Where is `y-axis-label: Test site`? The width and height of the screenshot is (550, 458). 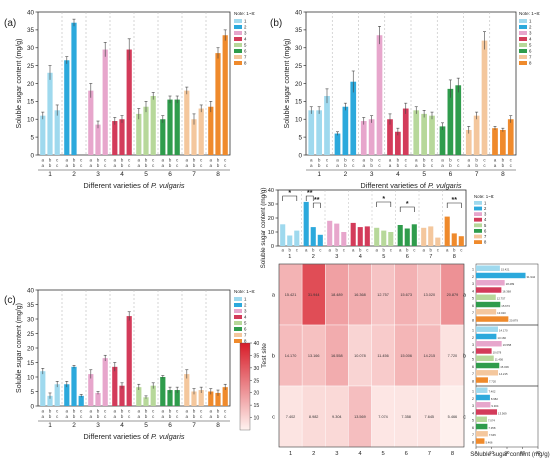
y-axis-label: Test site is located at coordinates (264, 355).